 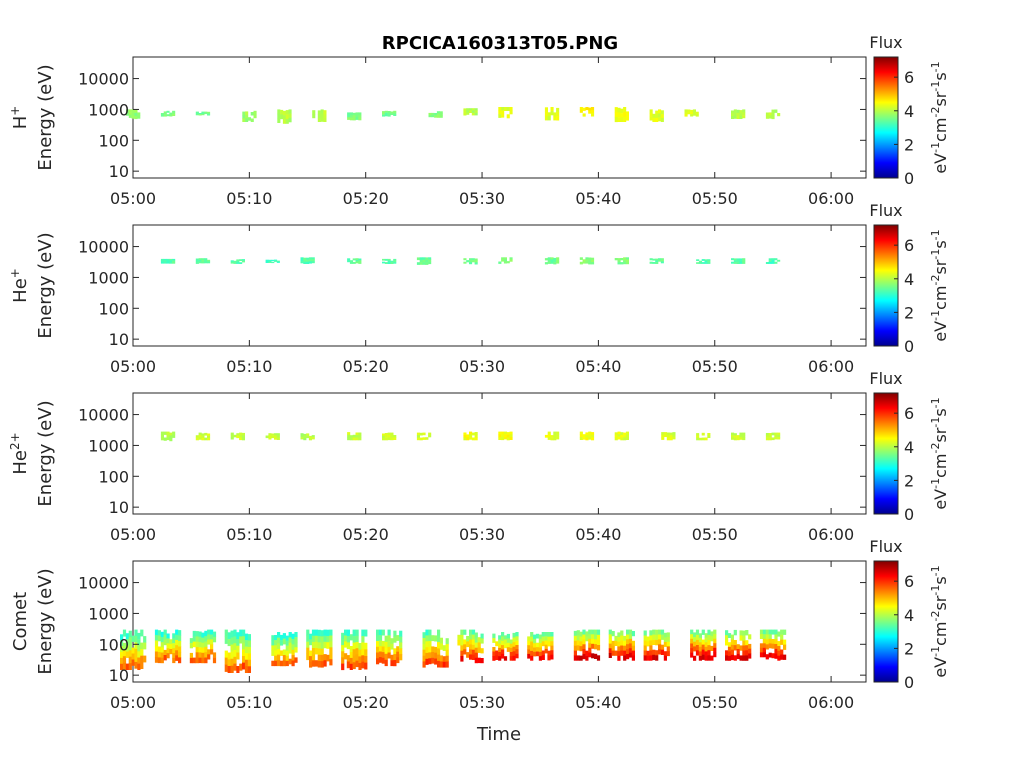 What do you see at coordinates (19, 285) in the screenshot?
I see `species-label: He+` at bounding box center [19, 285].